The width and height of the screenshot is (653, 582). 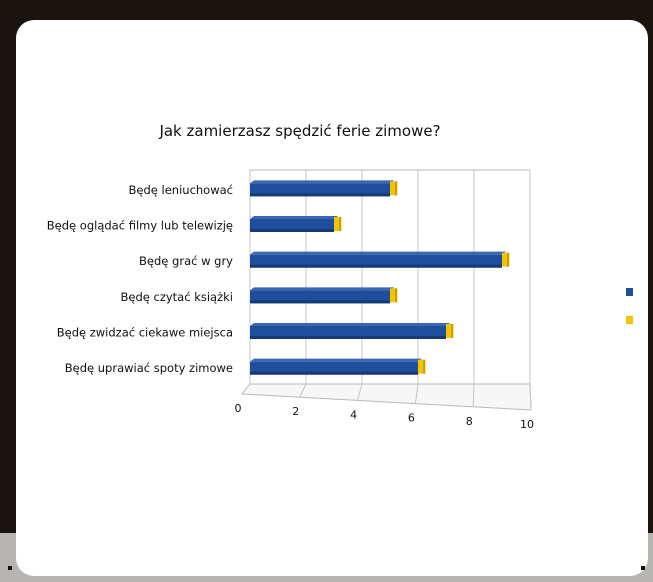 I want to click on chart-title: Jak zamierzasz spędzić ferie zimowe?, so click(x=299, y=131).